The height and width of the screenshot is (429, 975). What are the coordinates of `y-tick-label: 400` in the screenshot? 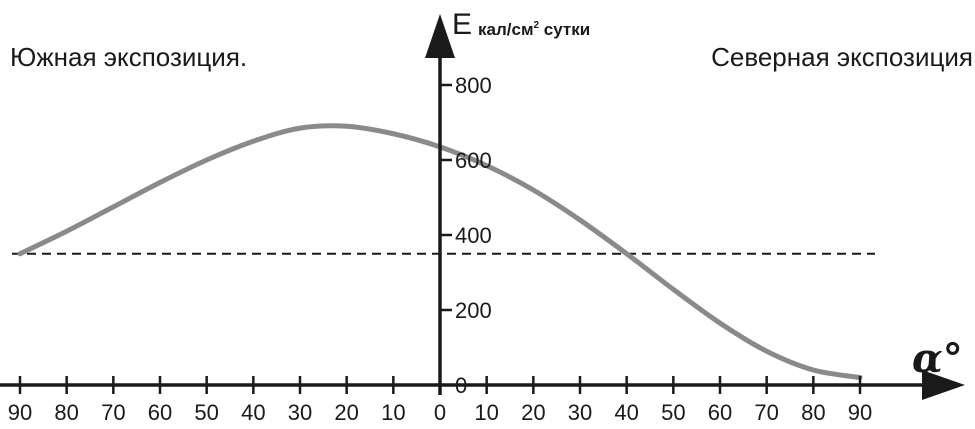 It's located at (473, 235).